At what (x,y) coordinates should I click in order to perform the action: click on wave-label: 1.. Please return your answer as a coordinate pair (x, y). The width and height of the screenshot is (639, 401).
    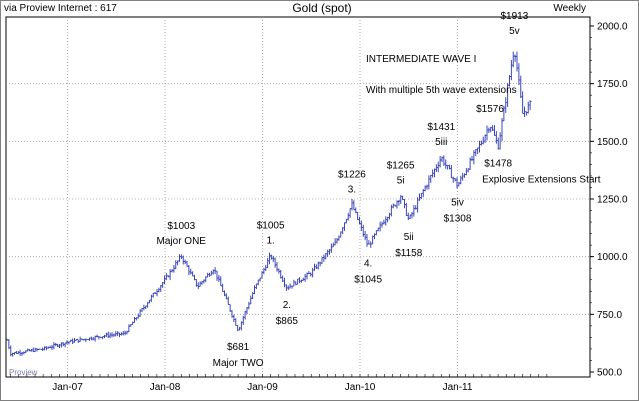
    Looking at the image, I should click on (270, 241).